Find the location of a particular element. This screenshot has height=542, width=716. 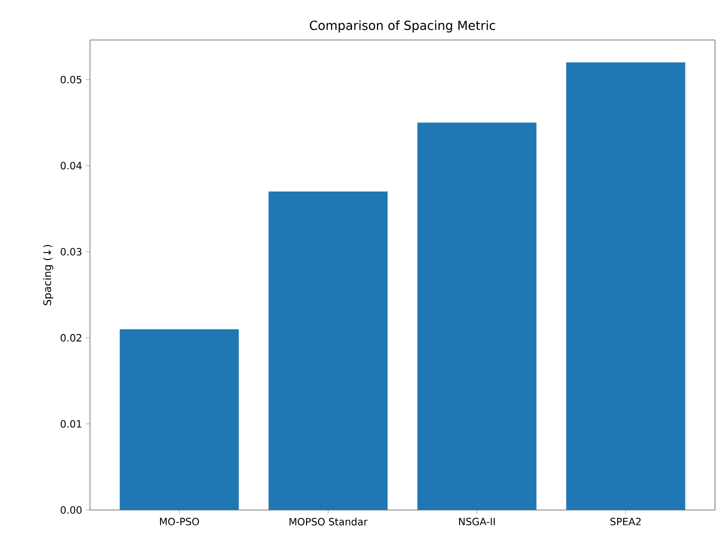

x-tick-label: MO-PSO is located at coordinates (179, 522).